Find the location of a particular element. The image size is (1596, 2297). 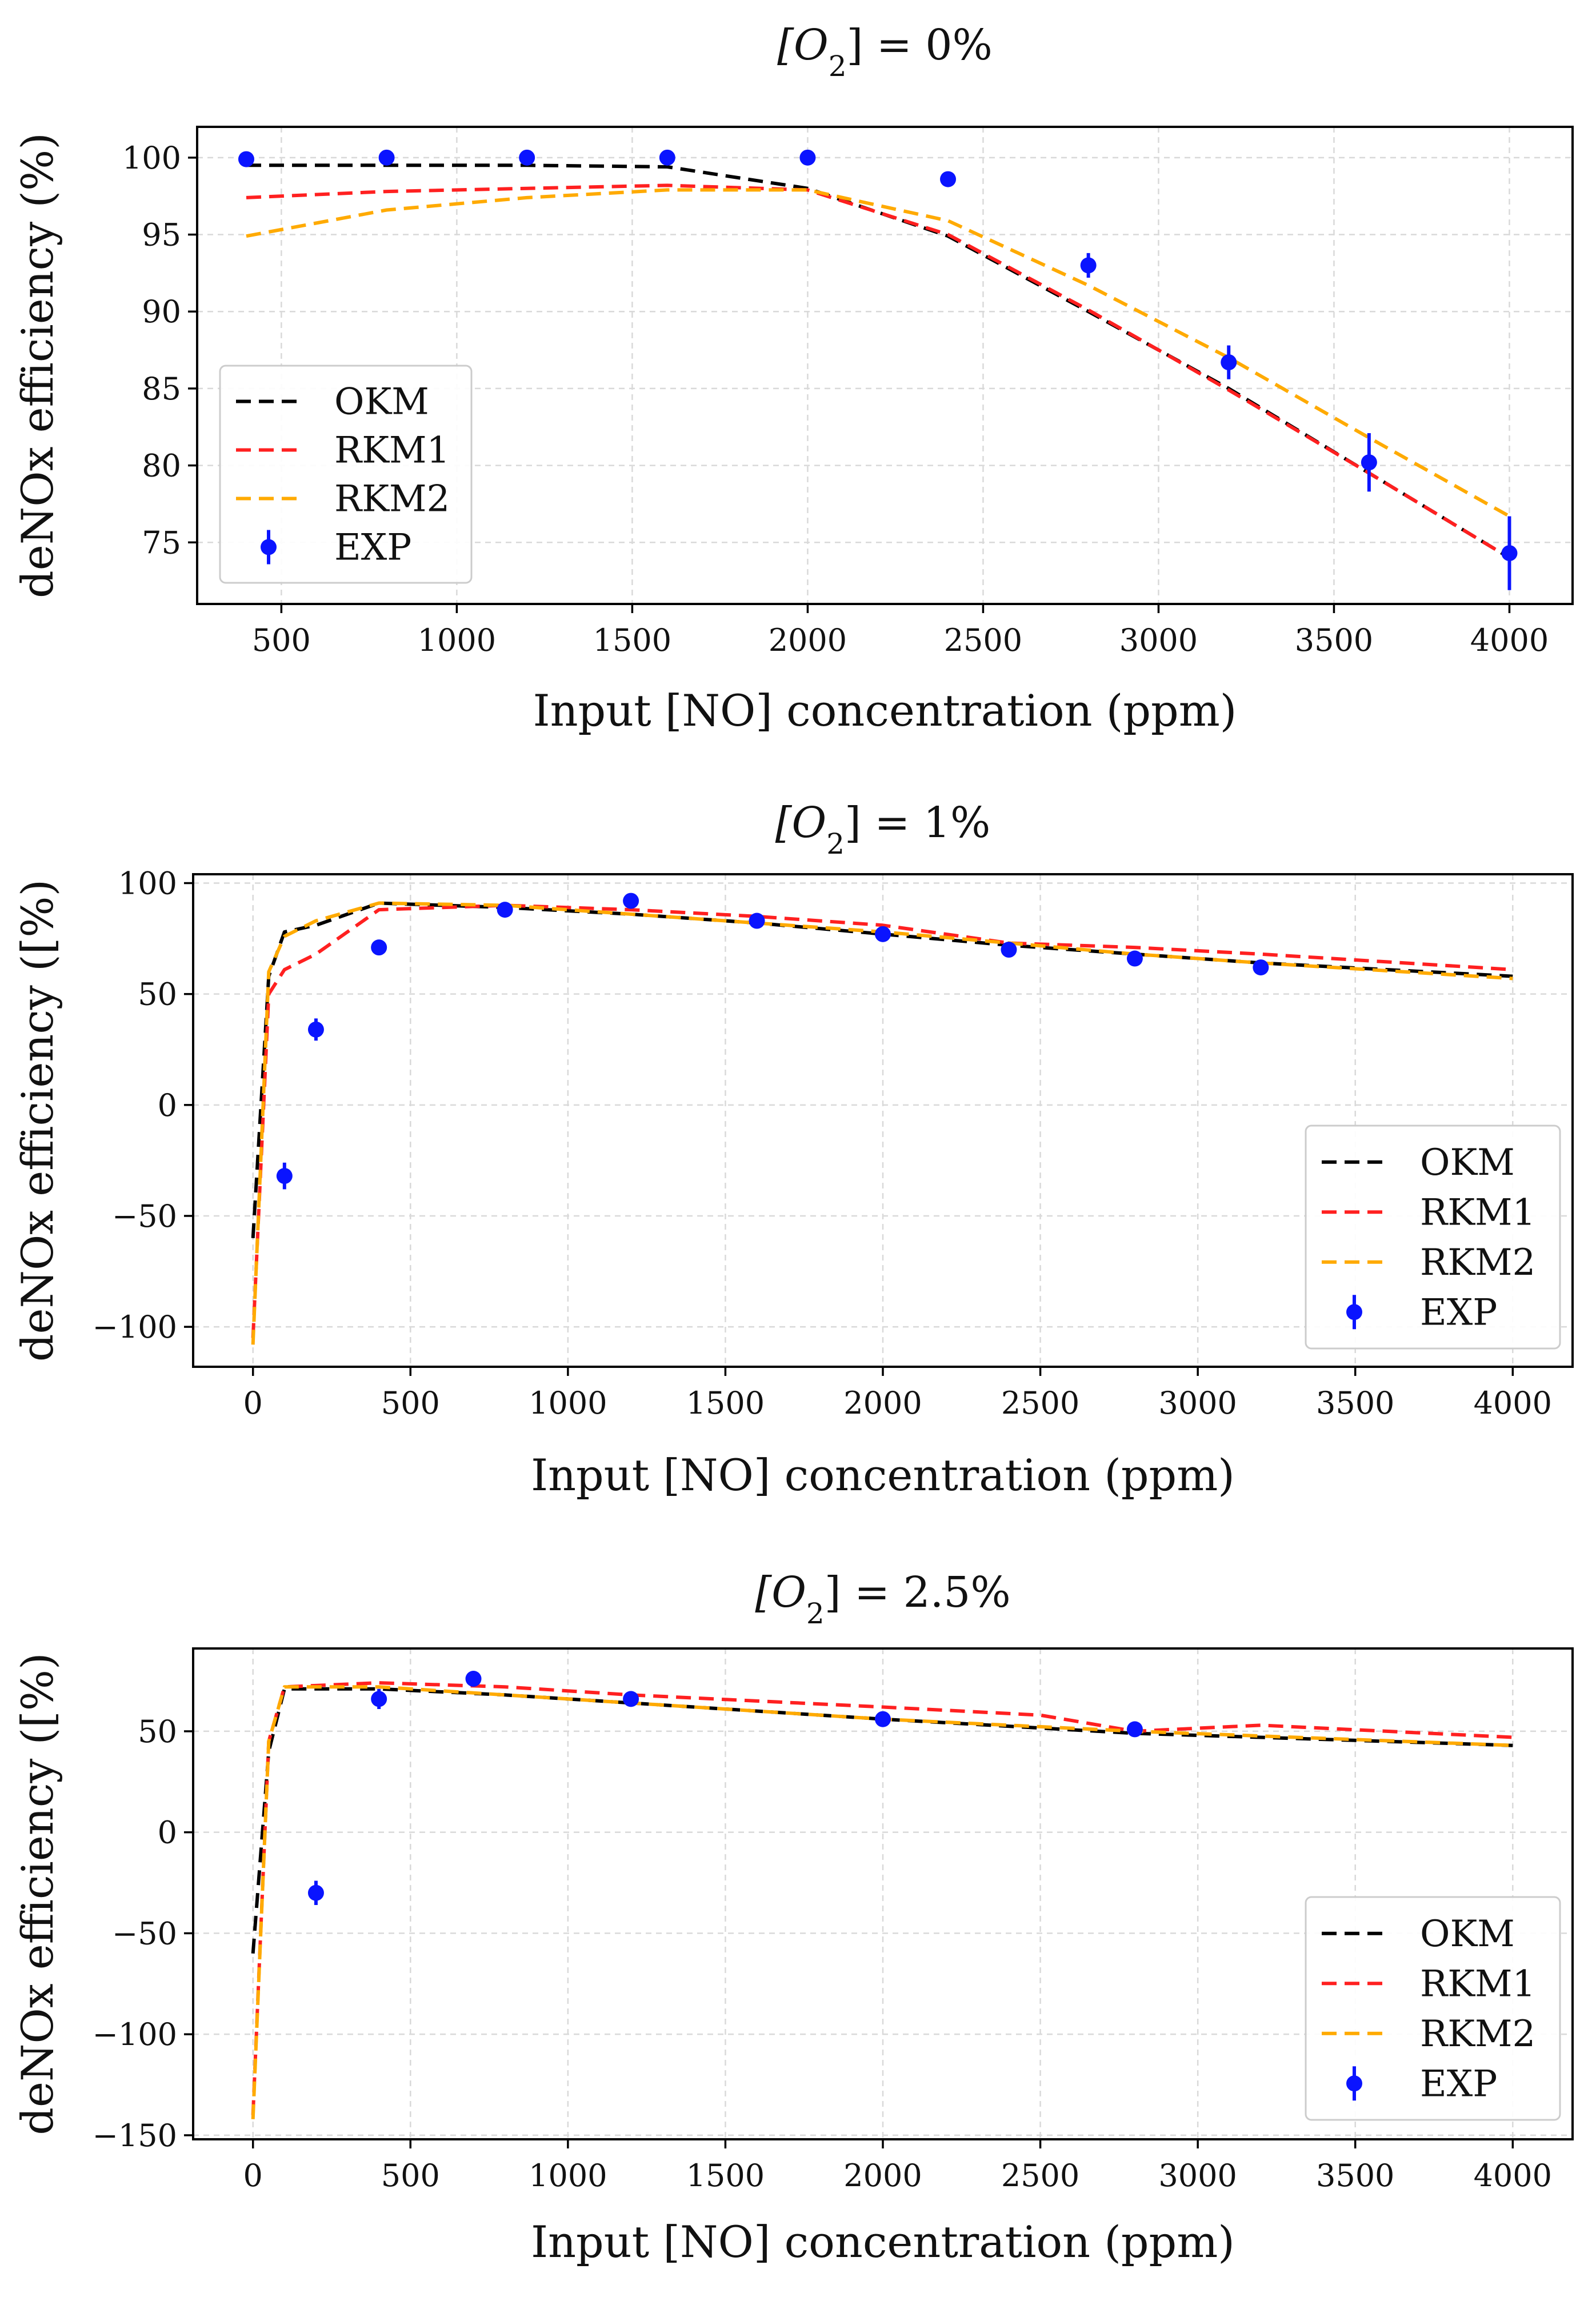

chart-title: [O2] = 0% is located at coordinates (885, 52).